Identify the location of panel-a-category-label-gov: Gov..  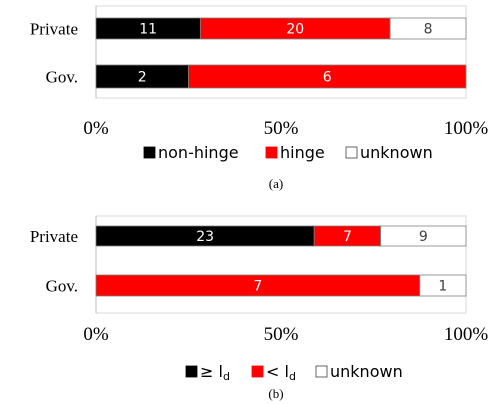
(62, 77).